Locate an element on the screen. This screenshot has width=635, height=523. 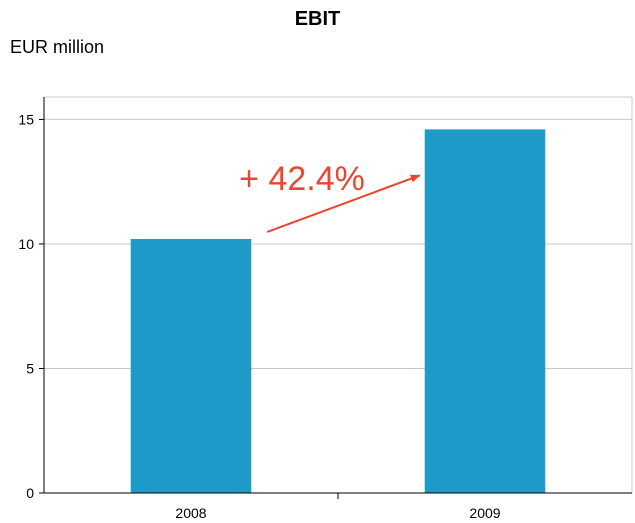
chart-title: EBIT is located at coordinates (317, 19).